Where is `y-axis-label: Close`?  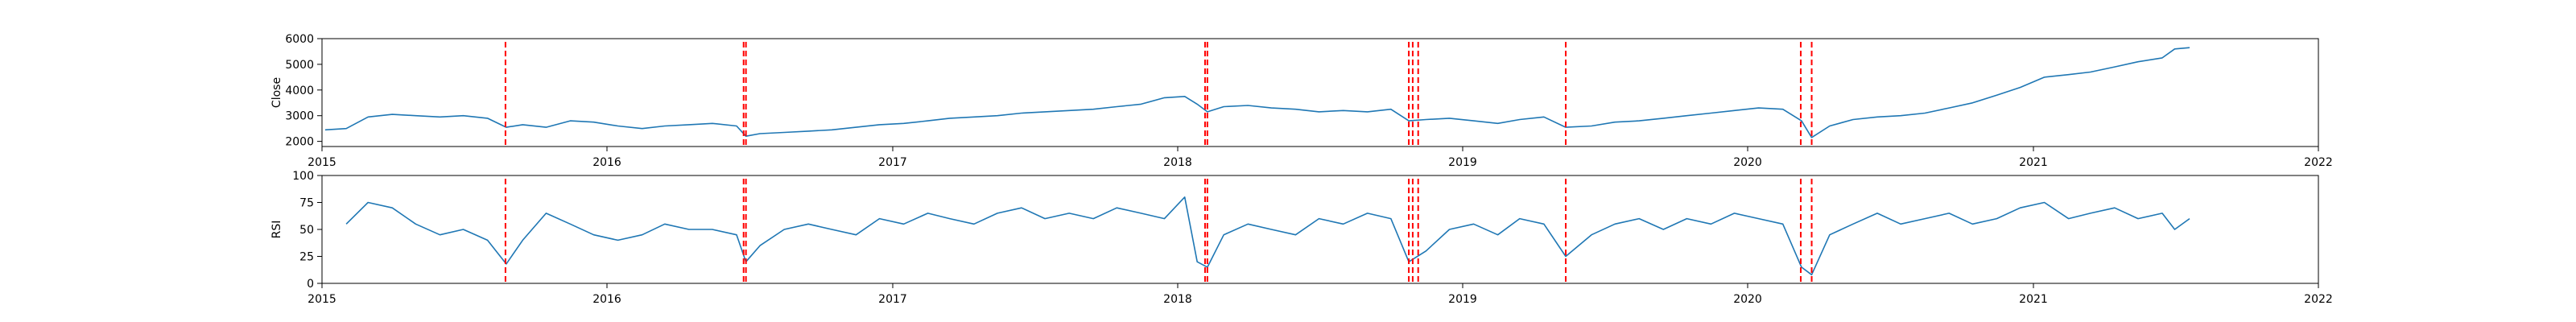 y-axis-label: Close is located at coordinates (276, 92).